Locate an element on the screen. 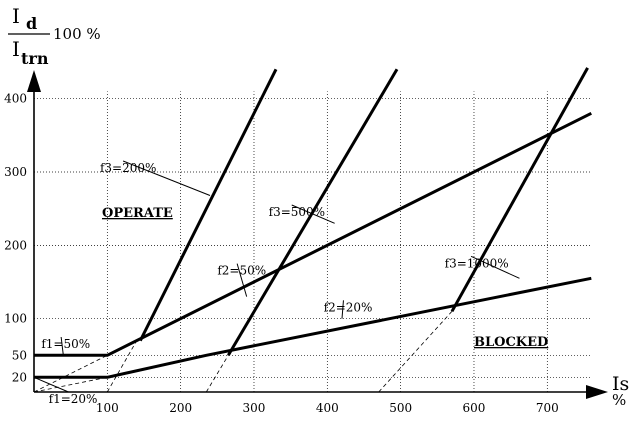  annotation-f3-1000: f3=1000% is located at coordinates (477, 263).